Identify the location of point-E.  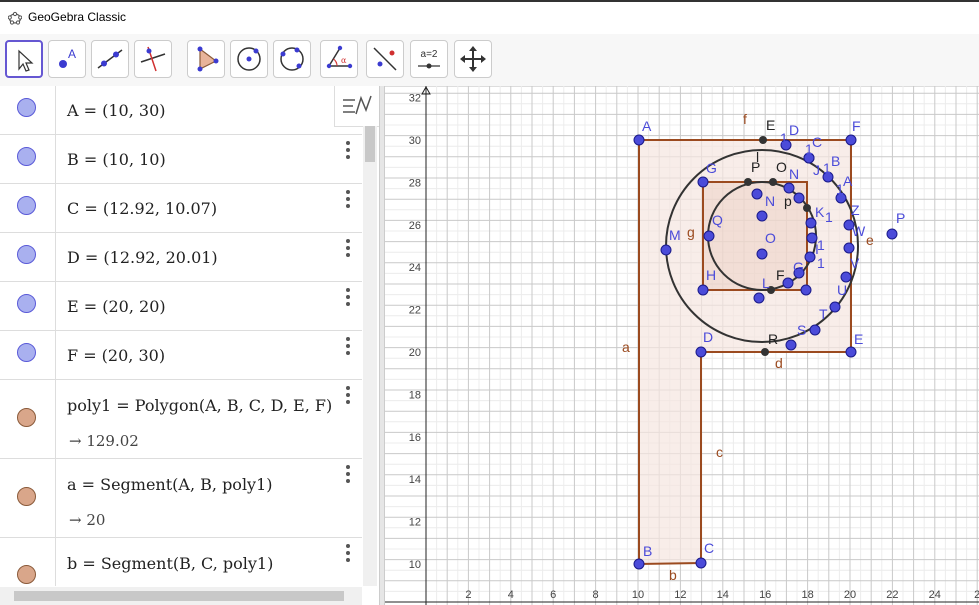
(851, 352).